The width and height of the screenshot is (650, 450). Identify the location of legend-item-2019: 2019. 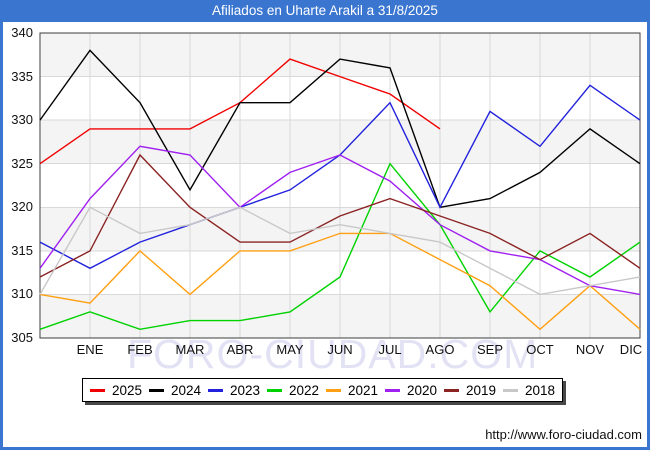
(469, 390).